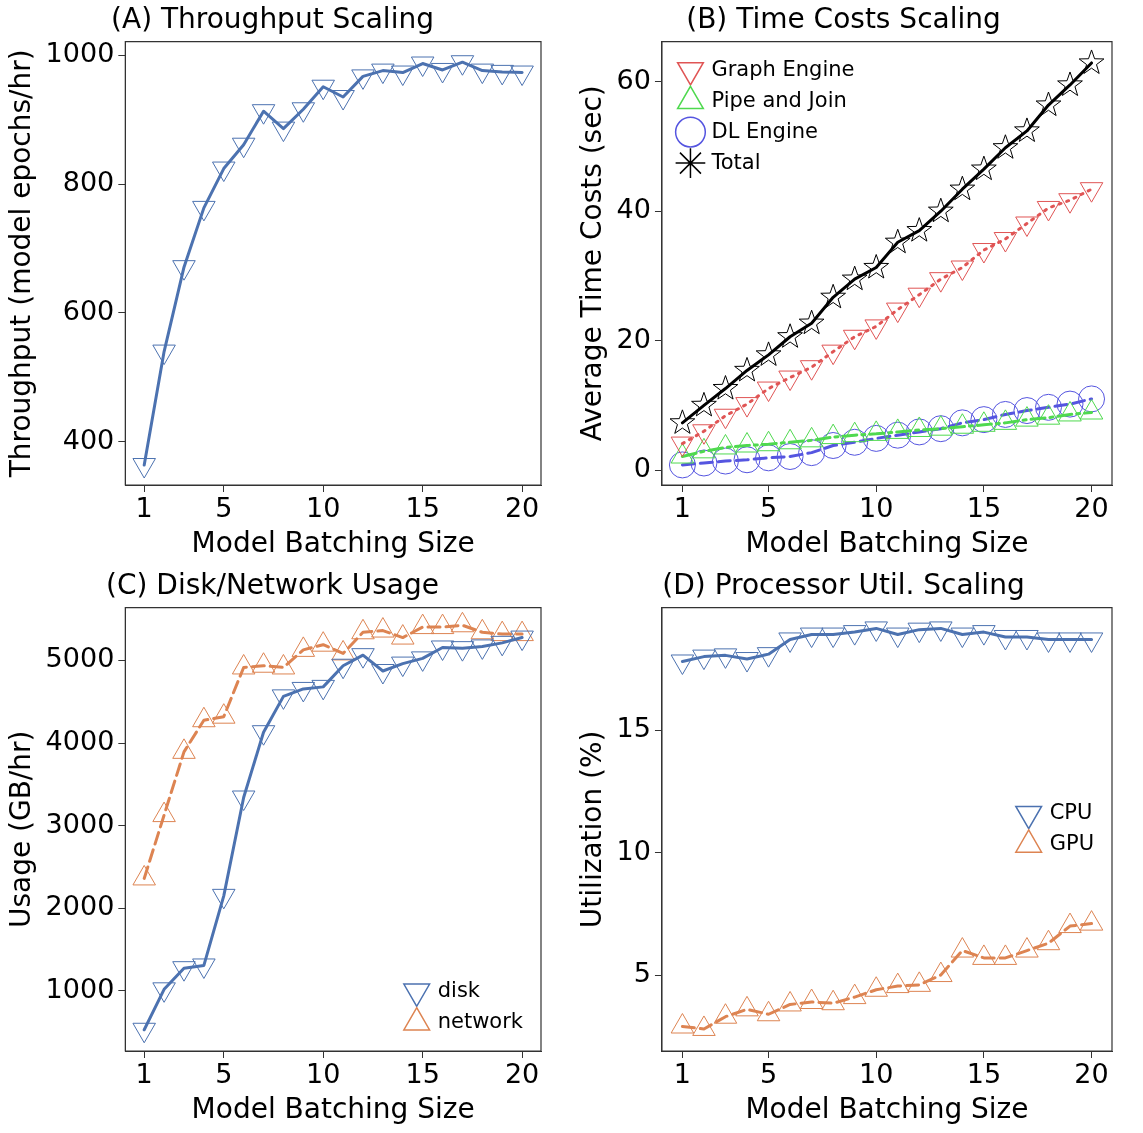  I want to click on y-tick-label: 5, so click(642, 973).